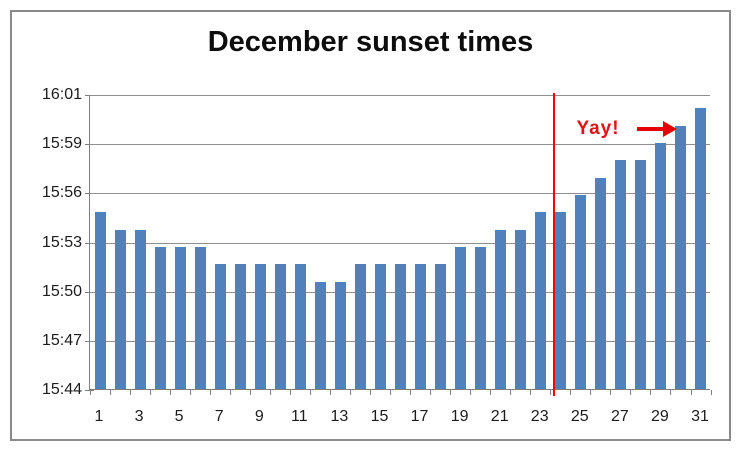 This screenshot has width=745, height=462. Describe the element at coordinates (61, 193) in the screenshot. I see `y-axis-label: 15:56` at that location.